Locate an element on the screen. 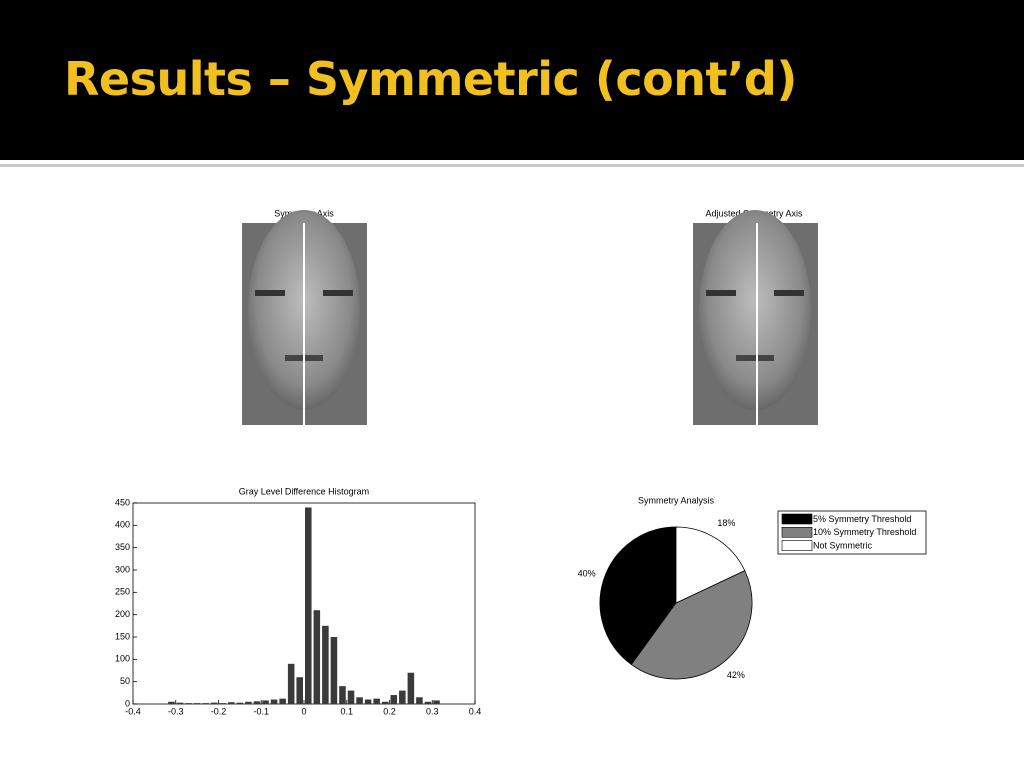  value-label: 42% is located at coordinates (736, 675).